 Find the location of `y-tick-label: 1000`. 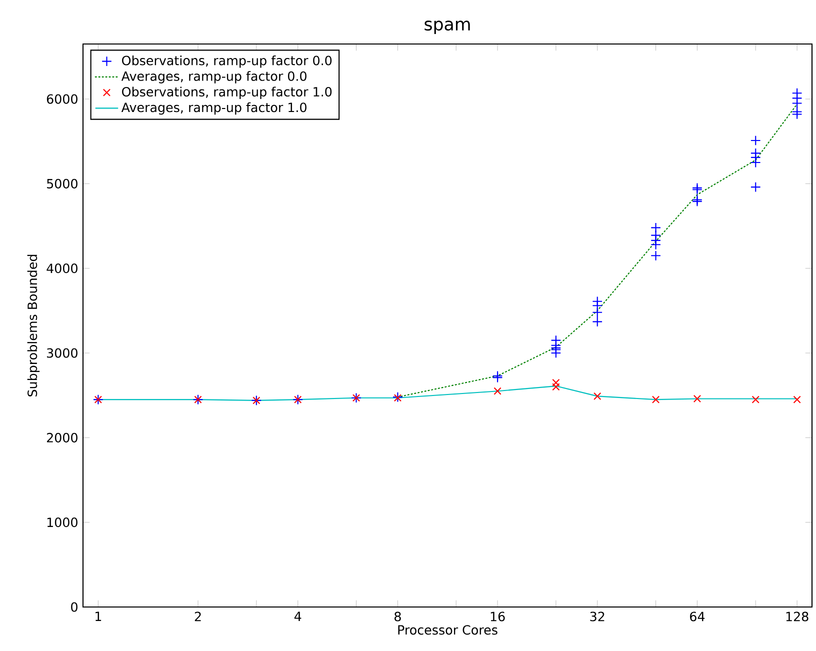

y-tick-label: 1000 is located at coordinates (62, 523).